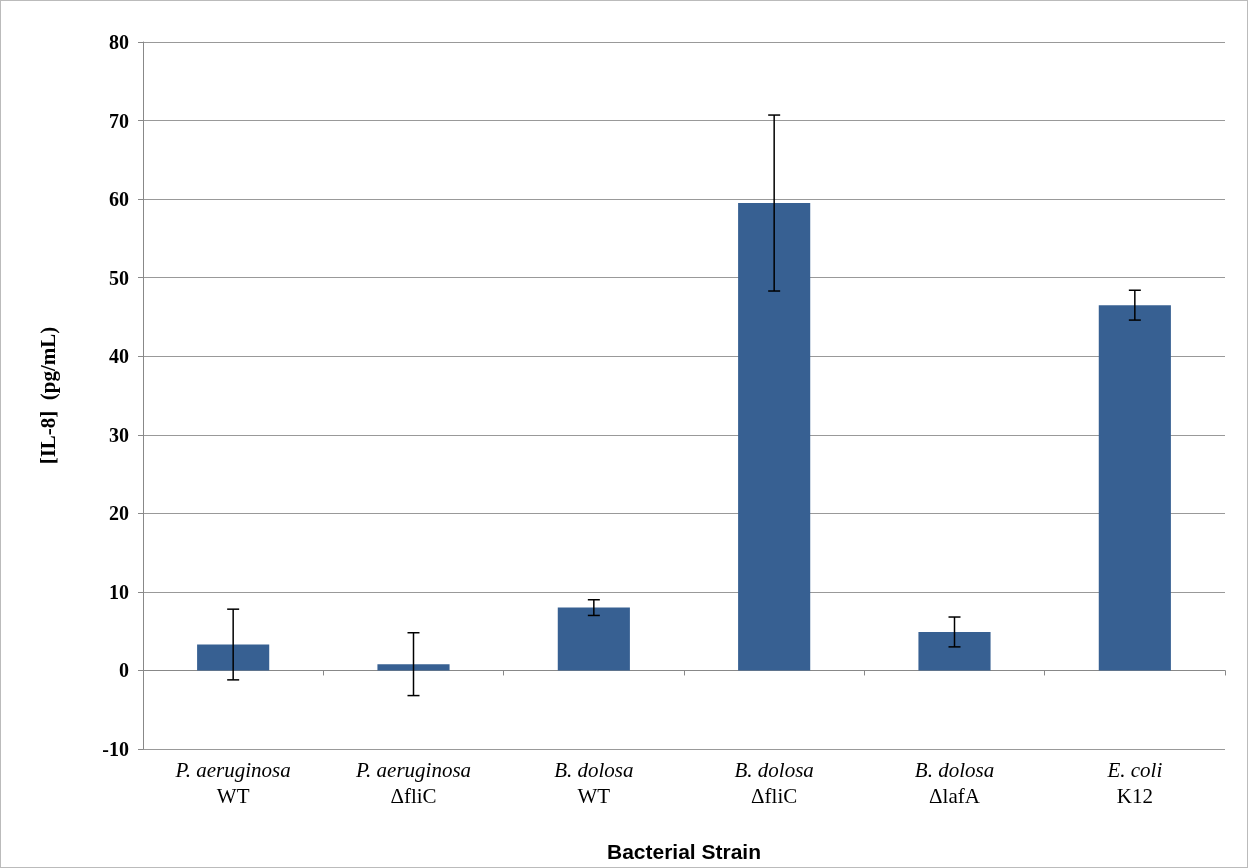  Describe the element at coordinates (232, 783) in the screenshot. I see `x-tick-label: P. aeruginosa WT` at that location.